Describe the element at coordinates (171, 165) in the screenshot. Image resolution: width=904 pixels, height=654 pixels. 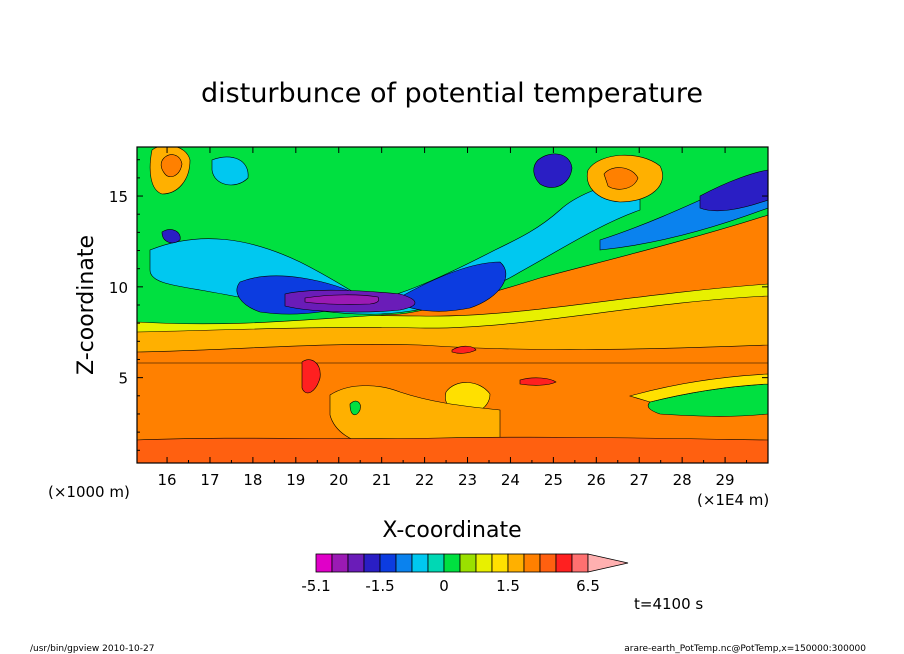
I see `contour-orange-top-left-core` at that location.